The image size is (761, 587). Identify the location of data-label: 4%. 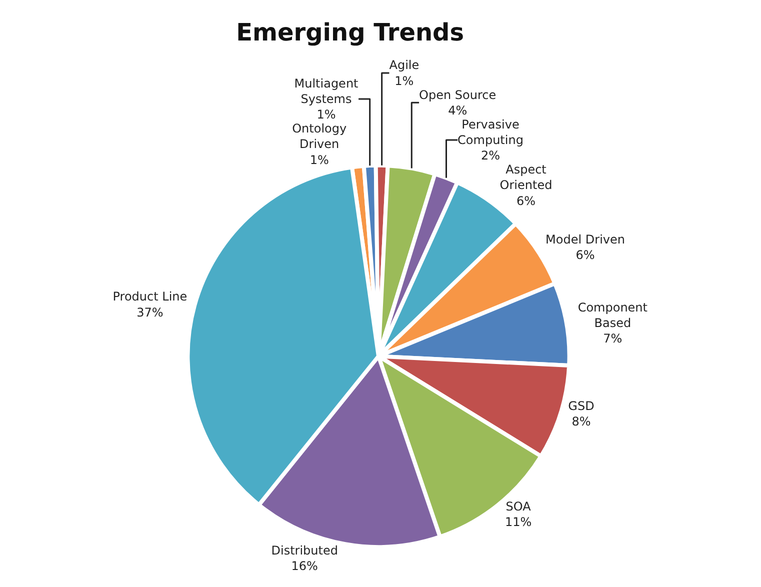
(458, 110).